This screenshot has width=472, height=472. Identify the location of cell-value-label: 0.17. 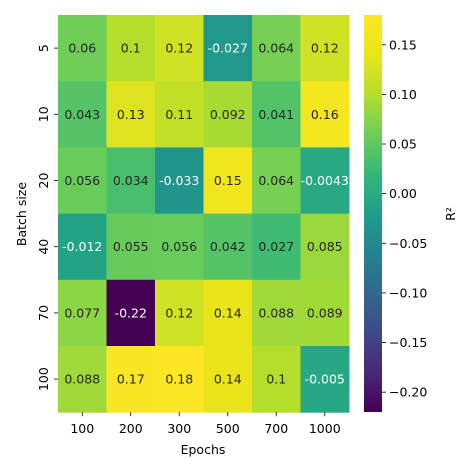
(131, 379).